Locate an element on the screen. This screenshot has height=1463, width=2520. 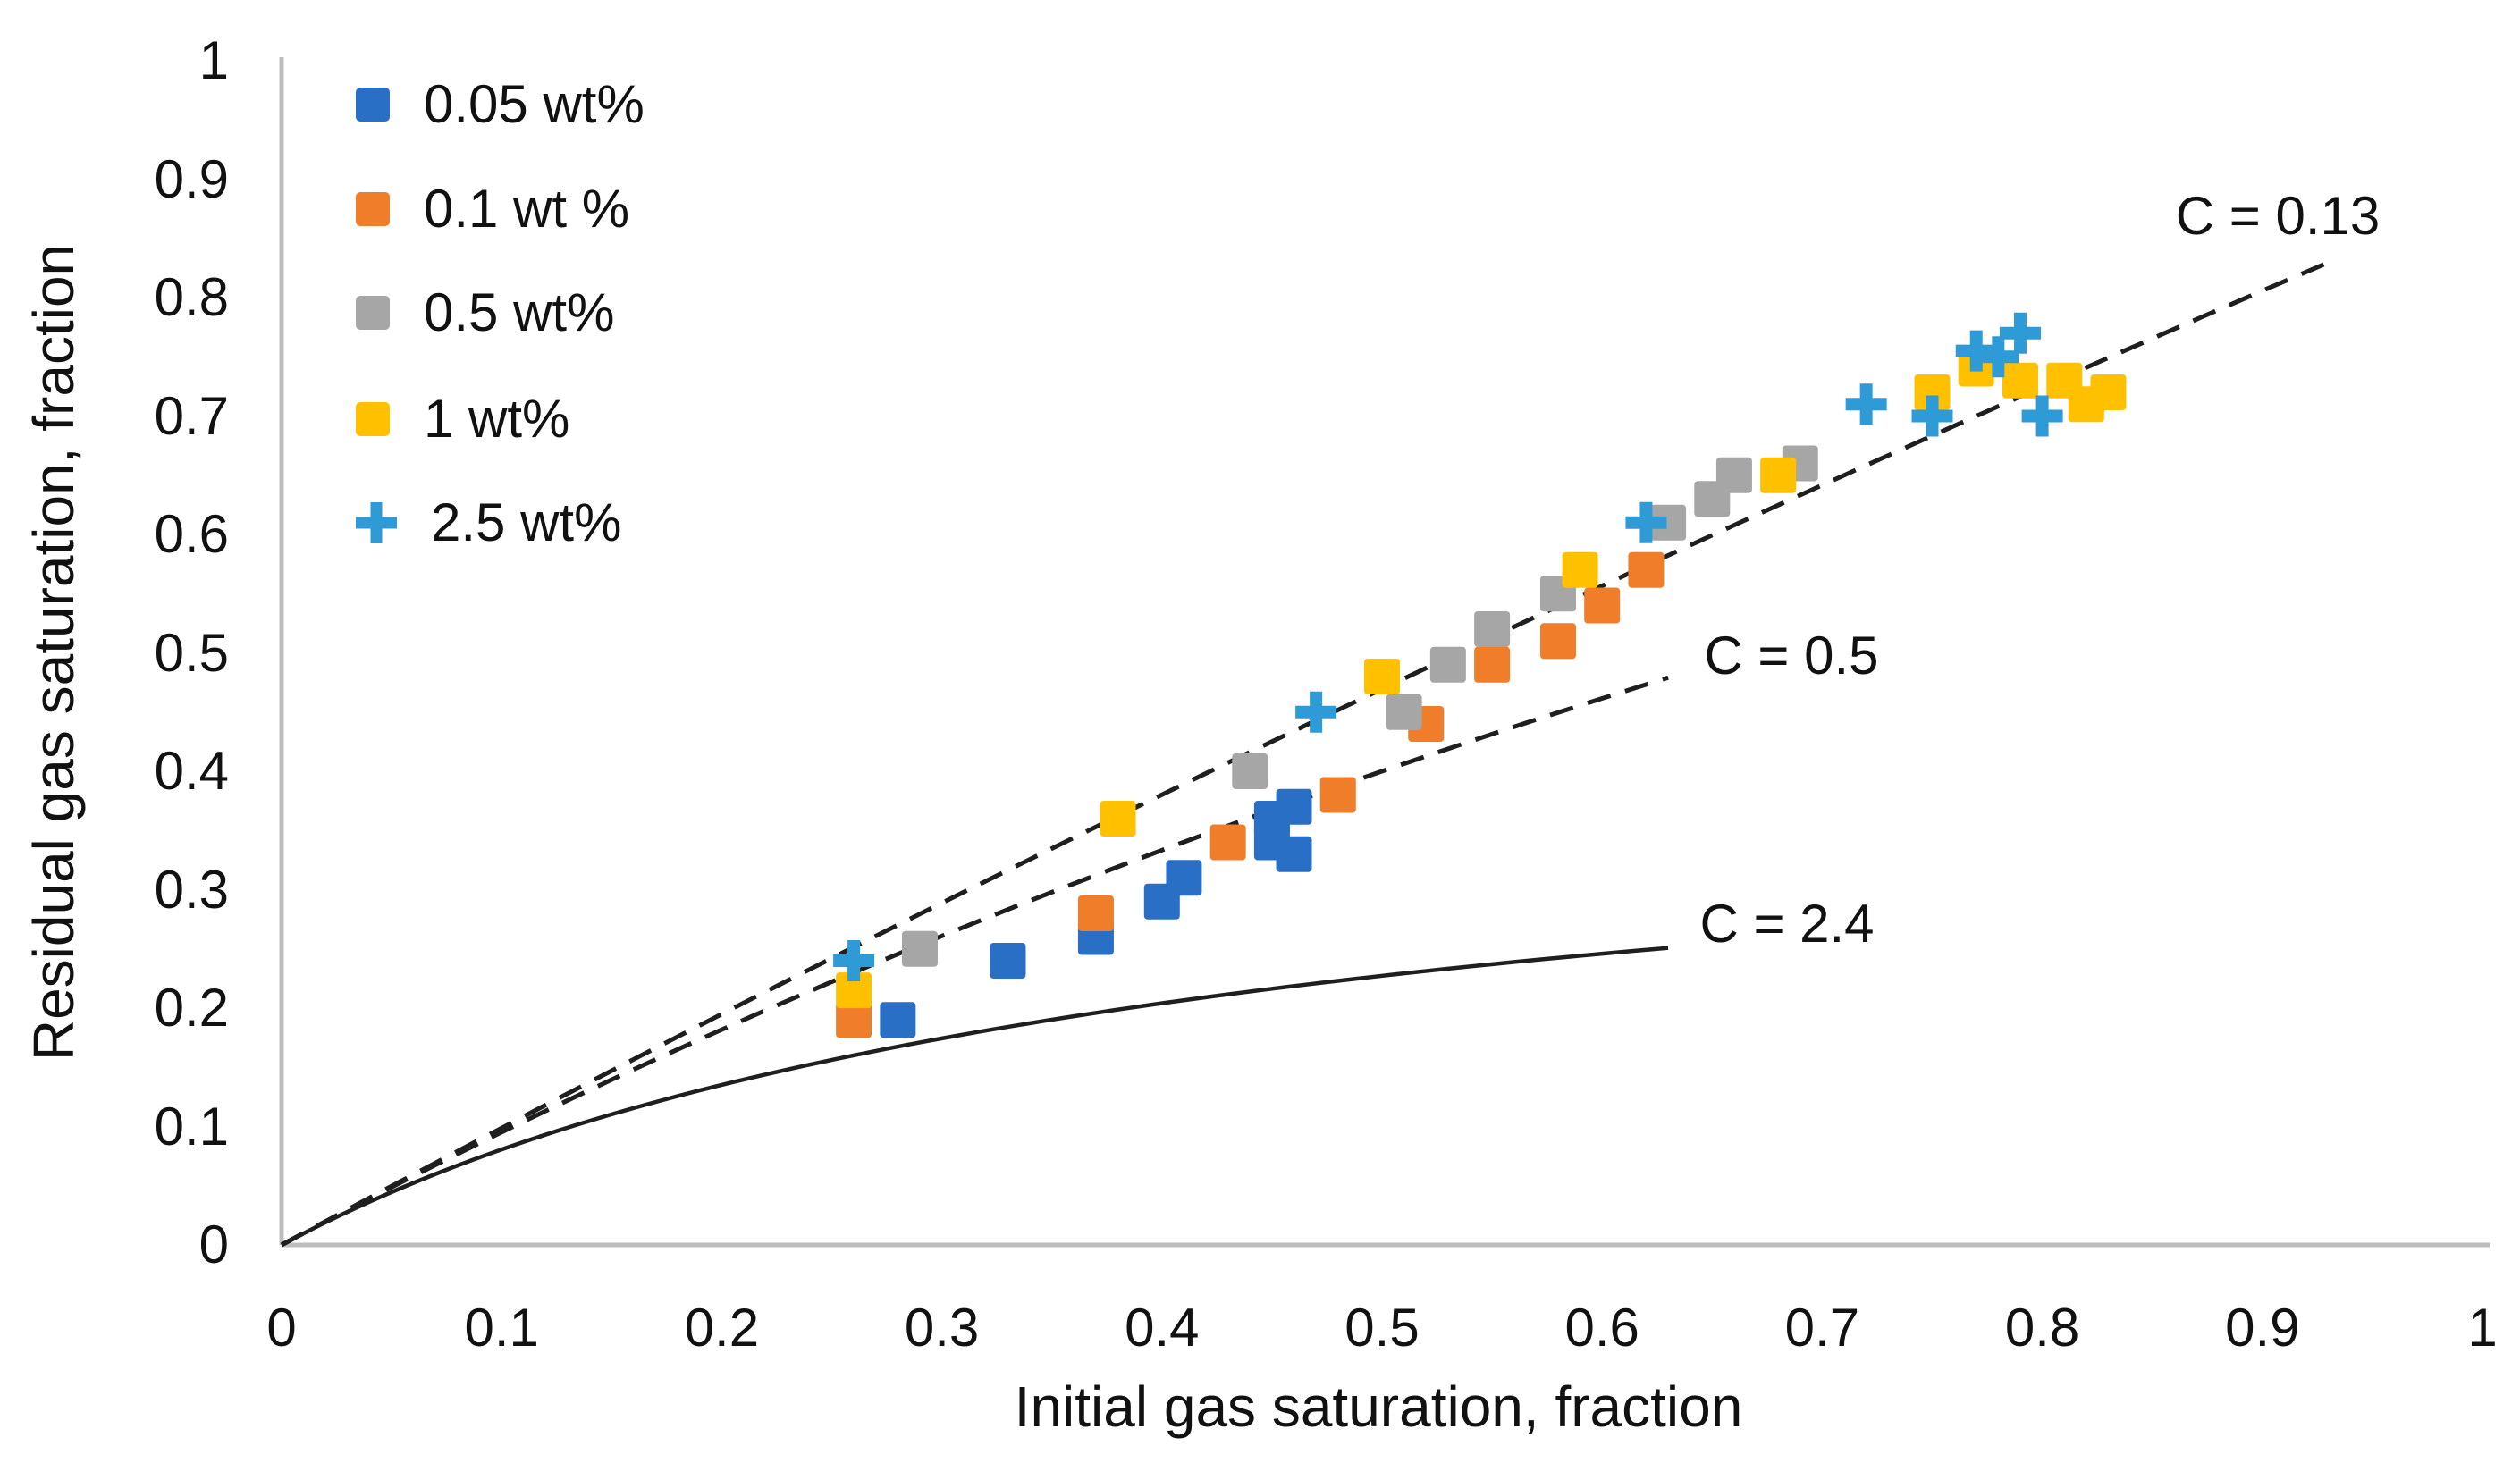
legend-item-label: 1 wt% is located at coordinates (497, 419).